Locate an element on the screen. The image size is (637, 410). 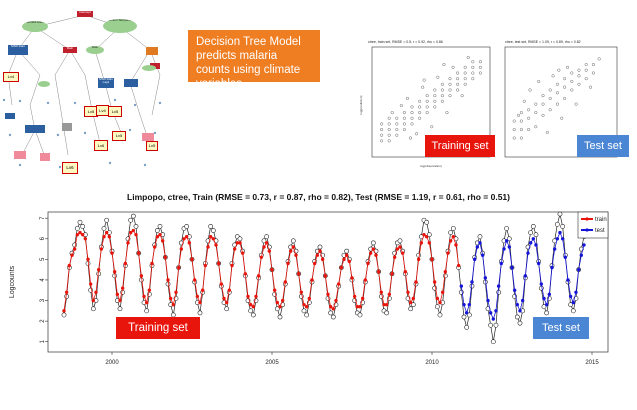
tree-leaf-lv5-d: Lv5 is located at coordinates (152, 146).